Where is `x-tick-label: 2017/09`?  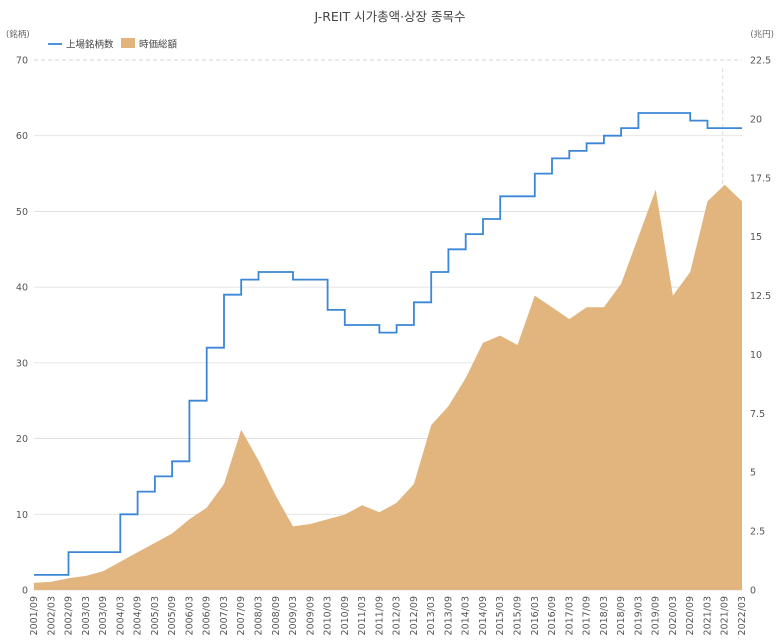
x-tick-label: 2017/09 is located at coordinates (587, 615).